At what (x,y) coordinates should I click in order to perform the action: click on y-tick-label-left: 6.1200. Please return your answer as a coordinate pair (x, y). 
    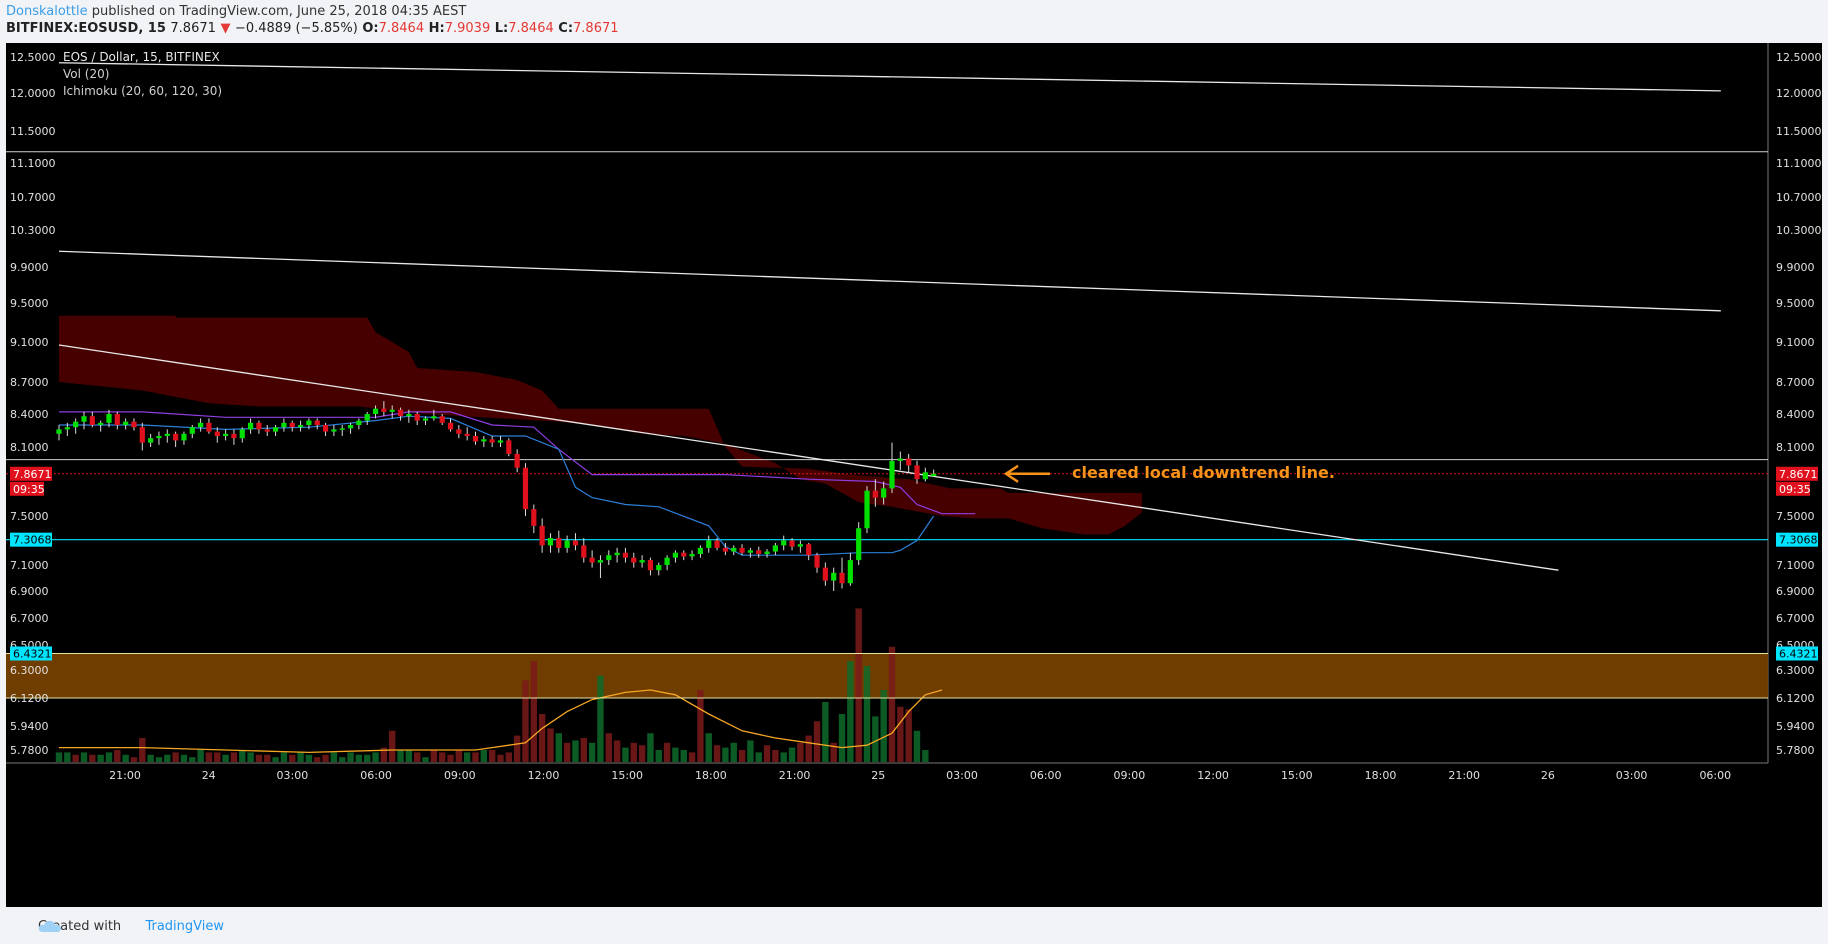
    Looking at the image, I should click on (29, 698).